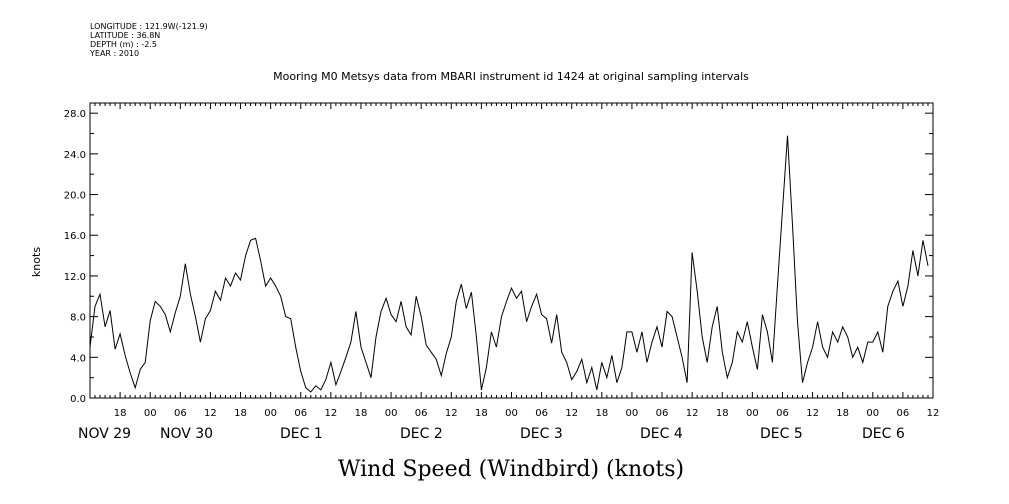 The height and width of the screenshot is (504, 1009). What do you see at coordinates (781, 434) in the screenshot?
I see `x-day-label: DEC 5` at bounding box center [781, 434].